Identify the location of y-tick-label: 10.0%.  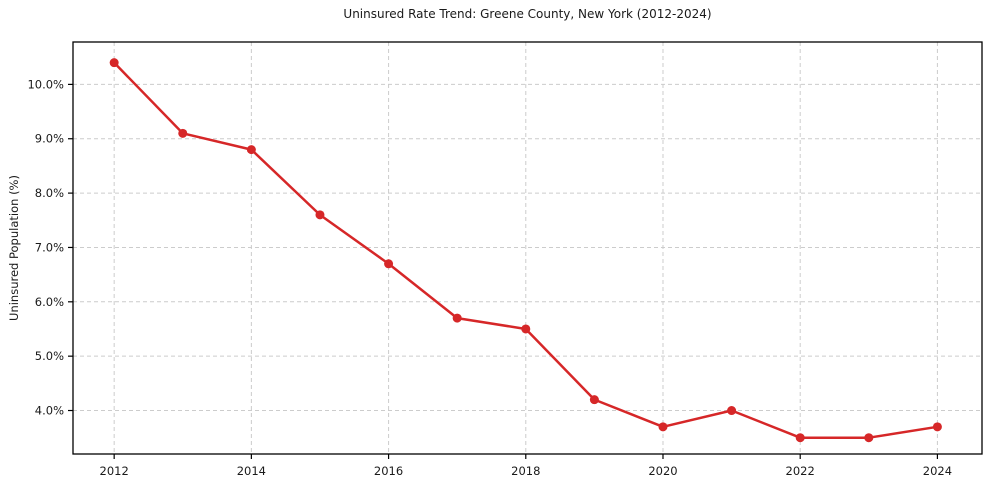
(45, 84).